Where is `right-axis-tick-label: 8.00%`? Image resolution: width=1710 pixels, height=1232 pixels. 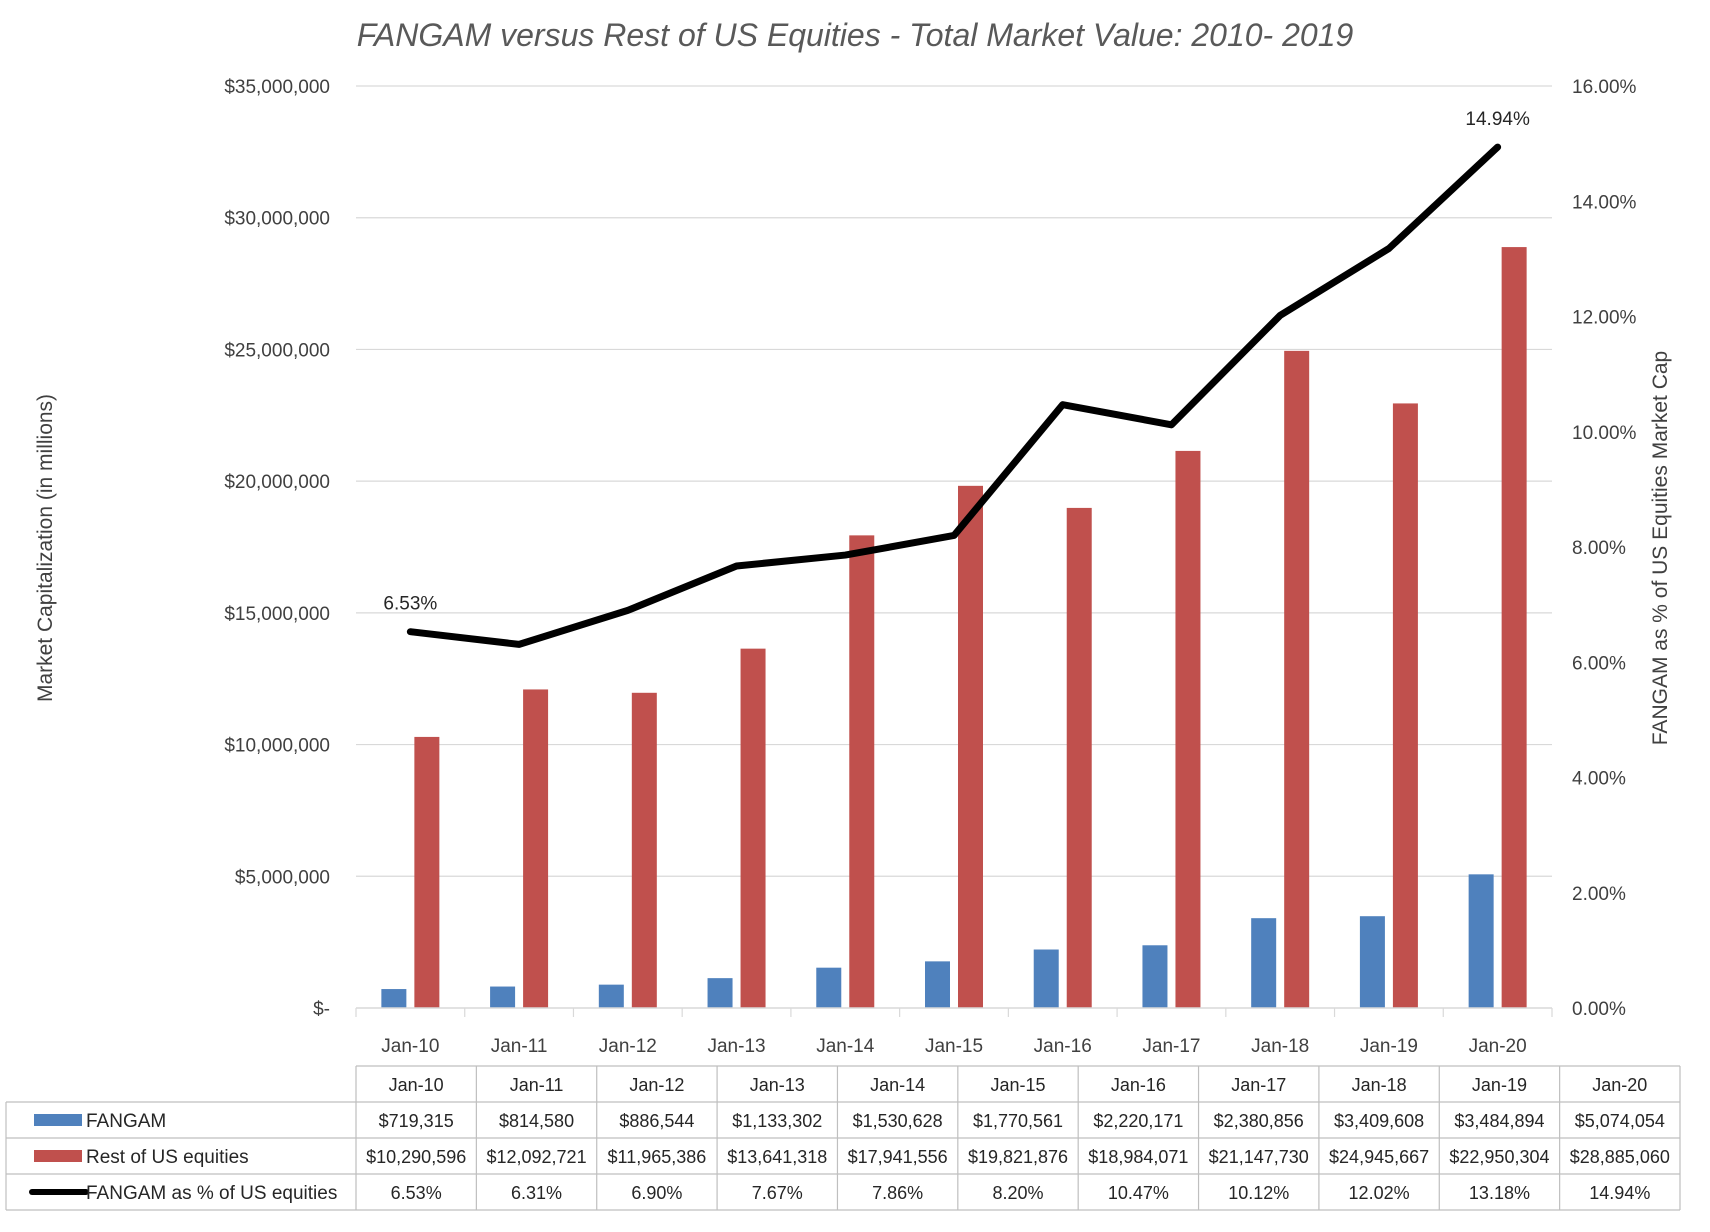
right-axis-tick-label: 8.00% is located at coordinates (1599, 548).